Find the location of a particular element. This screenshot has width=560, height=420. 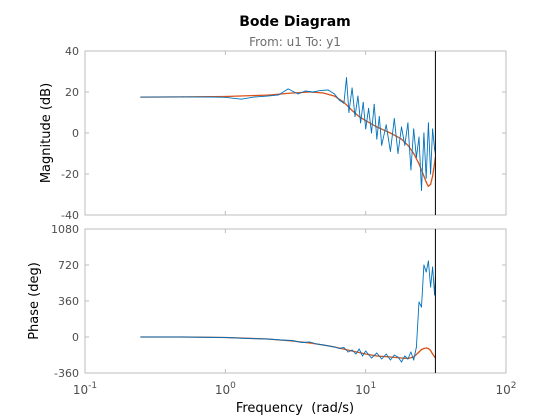

chart-subtitle: From: u1 To: y1 is located at coordinates (295, 42).